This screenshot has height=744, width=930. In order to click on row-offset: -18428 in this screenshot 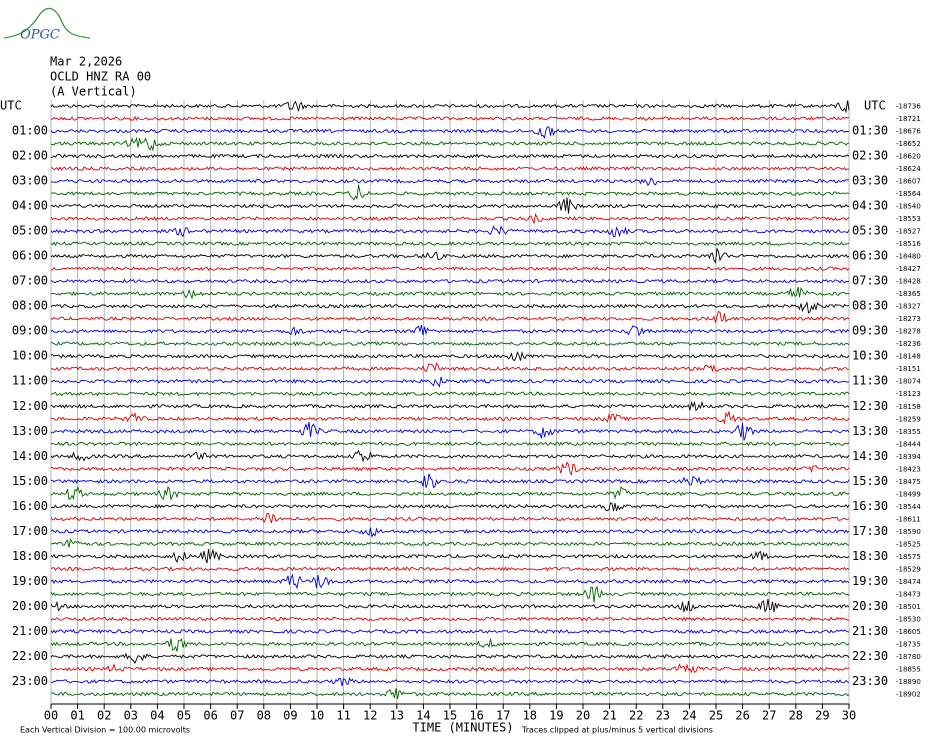, I will do `click(908, 282)`.